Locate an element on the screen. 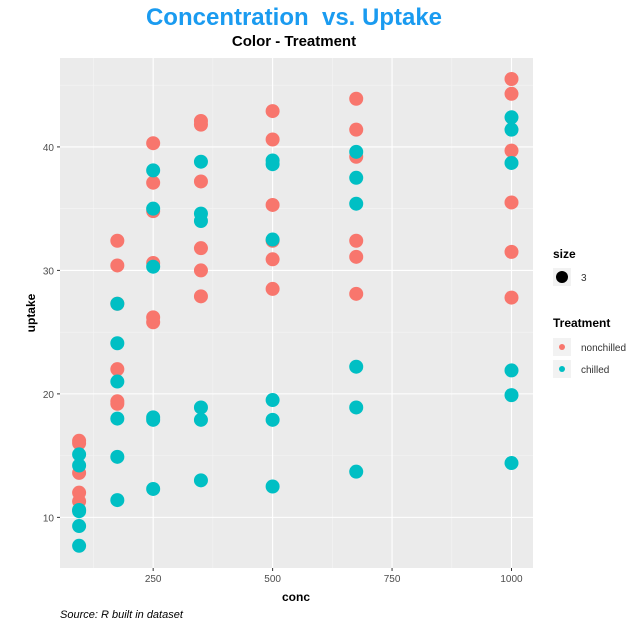 Image resolution: width=634 pixels, height=633 pixels. y-tick-label: 30 is located at coordinates (49, 271).